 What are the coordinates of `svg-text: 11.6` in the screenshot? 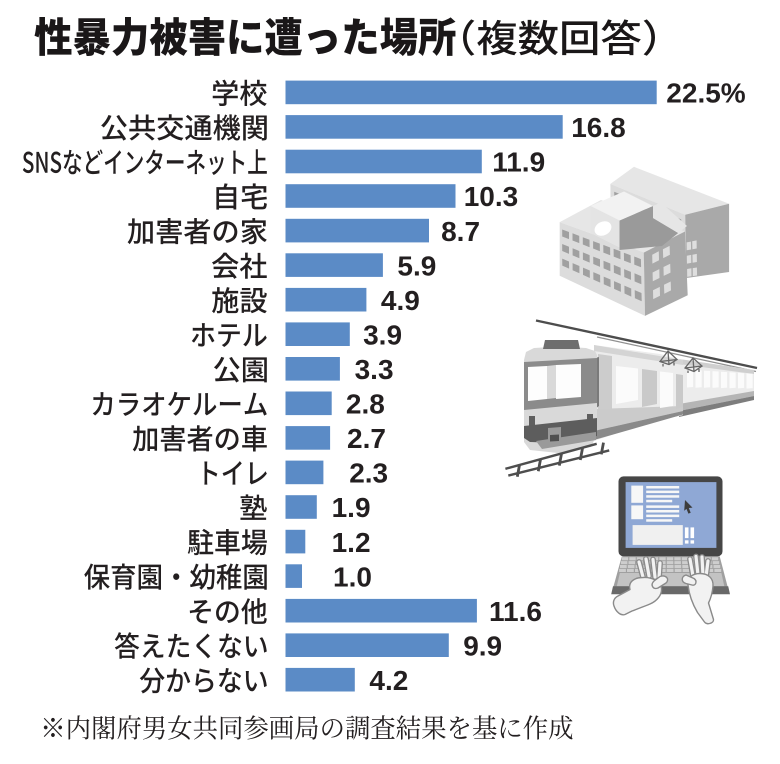 It's located at (515, 611).